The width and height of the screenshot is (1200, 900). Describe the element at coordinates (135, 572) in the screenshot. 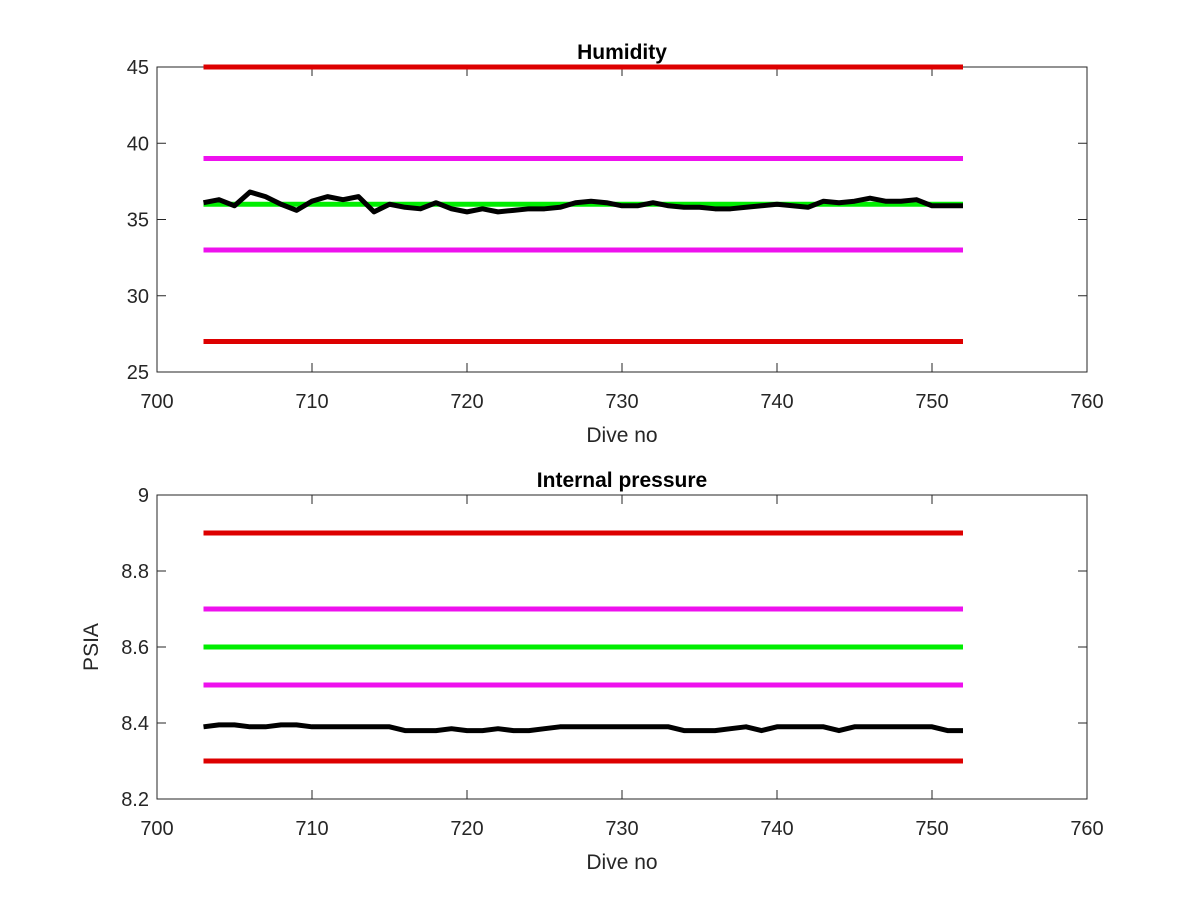

I see `internal-pressure-y-tick-label: 8.8` at that location.